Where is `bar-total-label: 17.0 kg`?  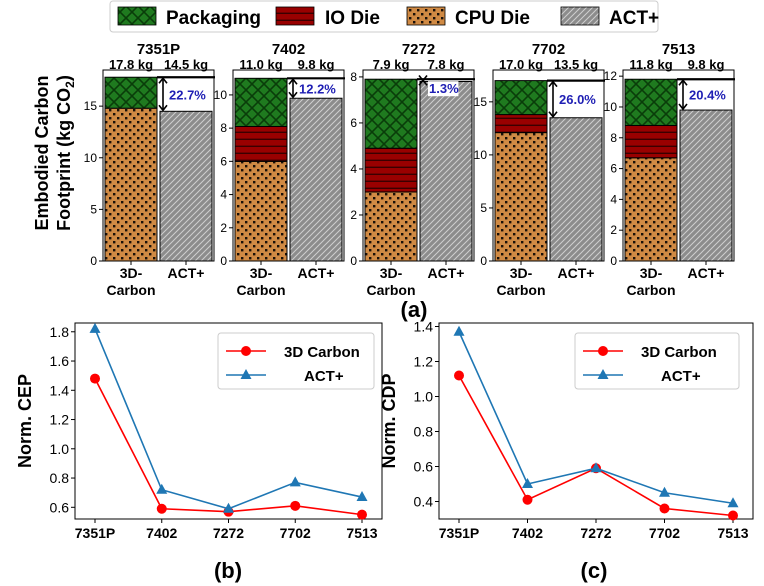
bar-total-label: 17.0 kg is located at coordinates (521, 64).